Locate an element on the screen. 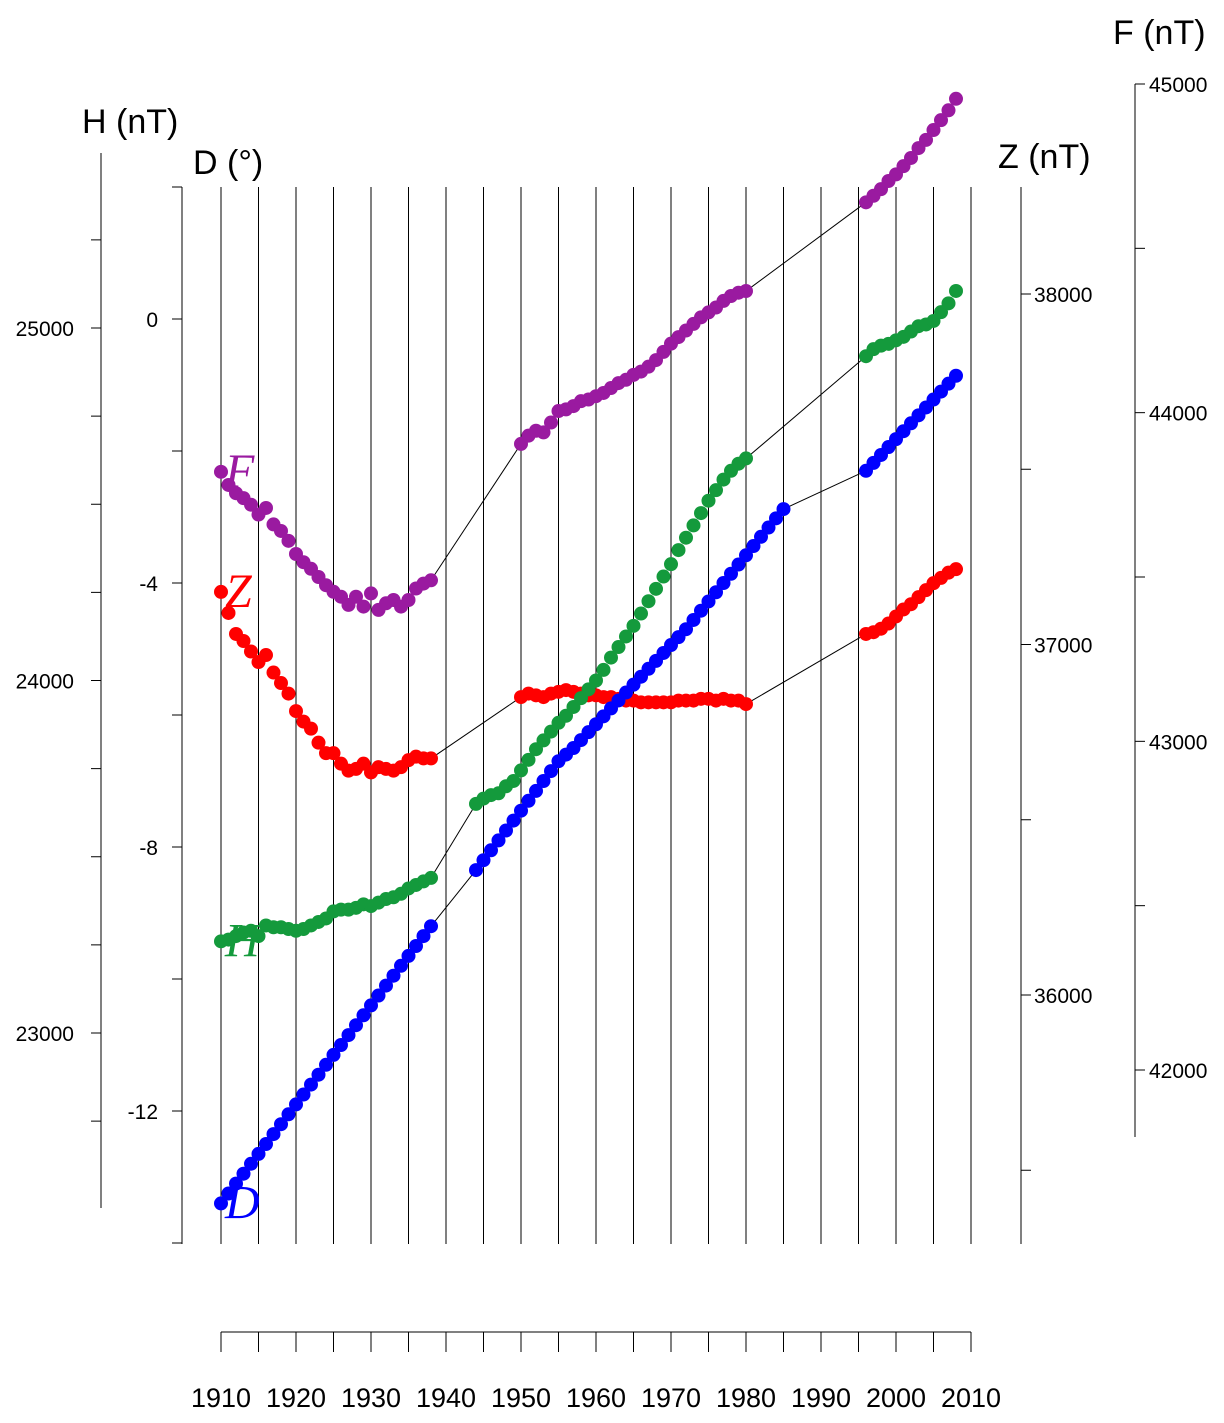 Image resolution: width=1224 pixels, height=1423 pixels. x-tick-label: 1910 is located at coordinates (221, 1398).